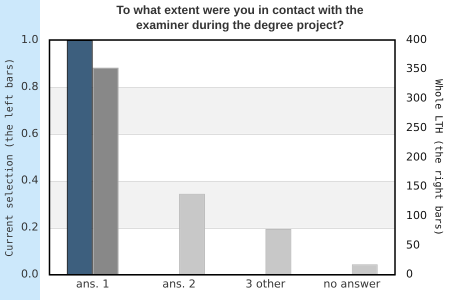  I want to click on x-tick-label: no answer, so click(352, 283).